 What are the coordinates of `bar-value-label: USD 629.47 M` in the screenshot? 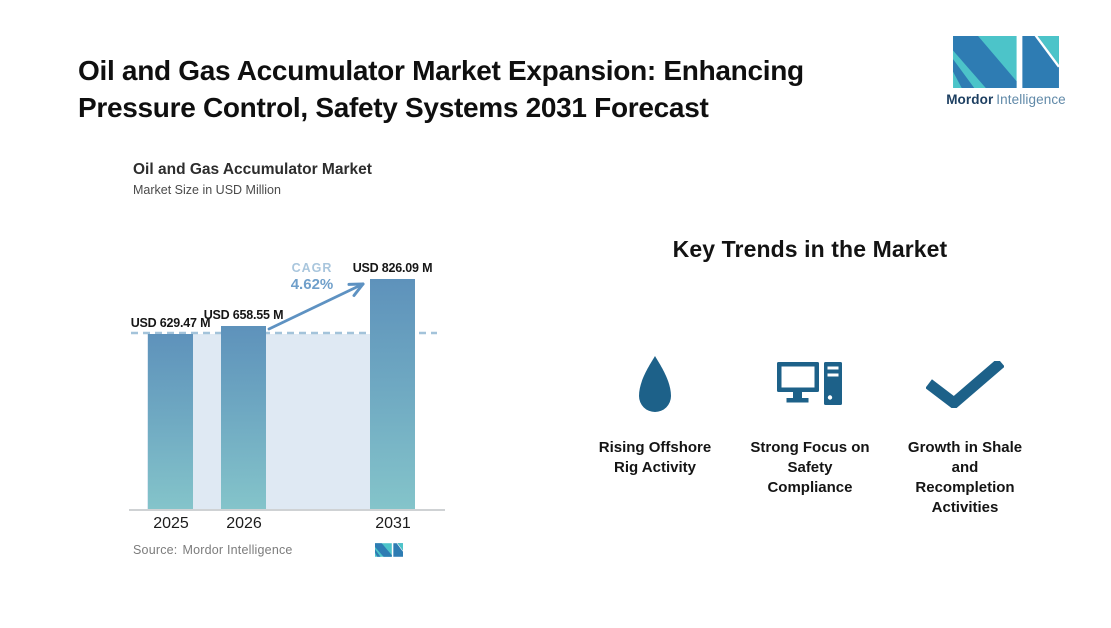 It's located at (170, 323).